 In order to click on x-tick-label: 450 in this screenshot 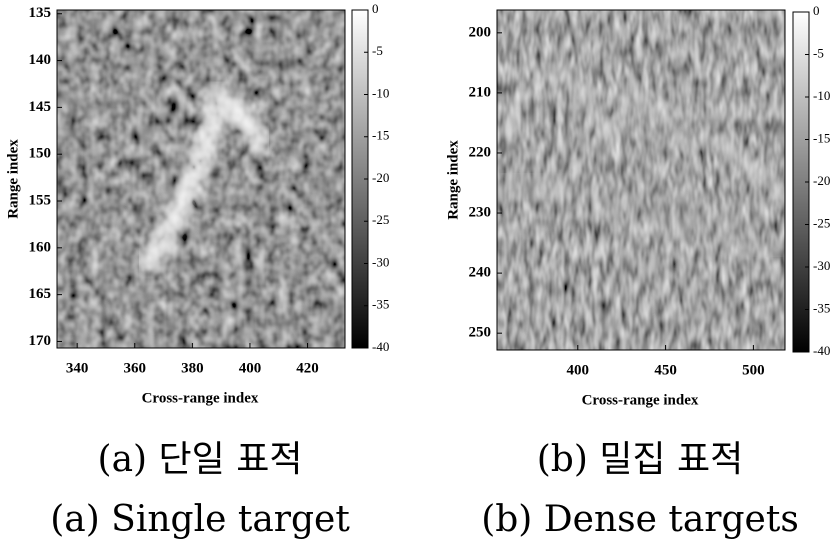, I will do `click(665, 370)`.